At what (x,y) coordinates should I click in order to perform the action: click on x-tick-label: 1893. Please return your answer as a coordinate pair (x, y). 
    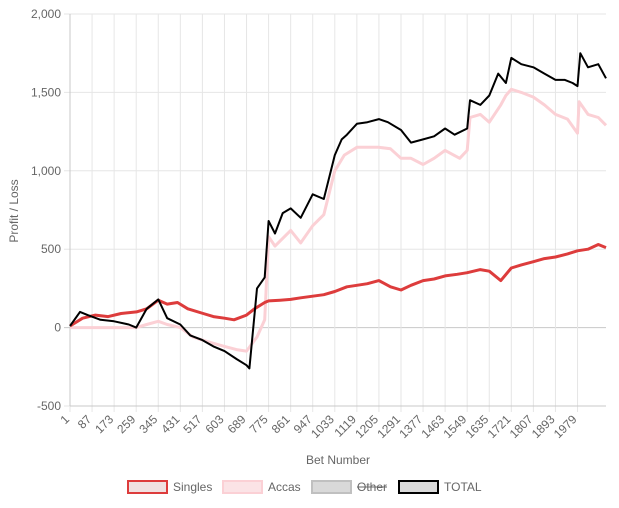
    Looking at the image, I should click on (543, 426).